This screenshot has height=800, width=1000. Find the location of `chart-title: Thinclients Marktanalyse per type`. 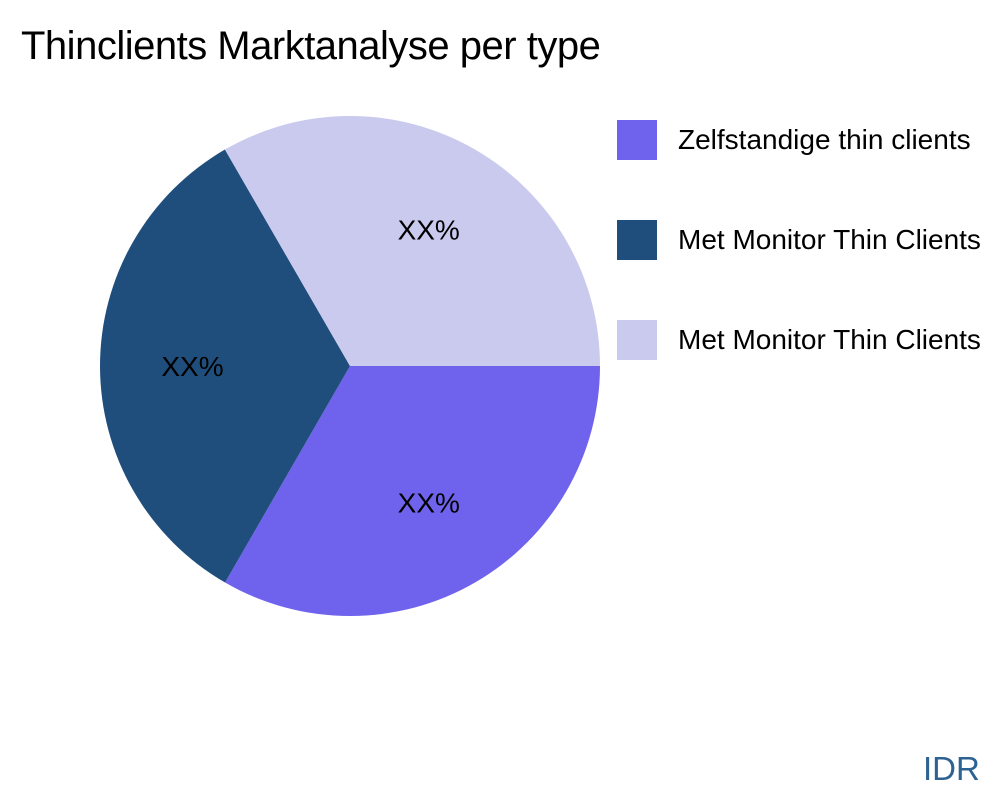

chart-title: Thinclients Marktanalyse per type is located at coordinates (311, 46).